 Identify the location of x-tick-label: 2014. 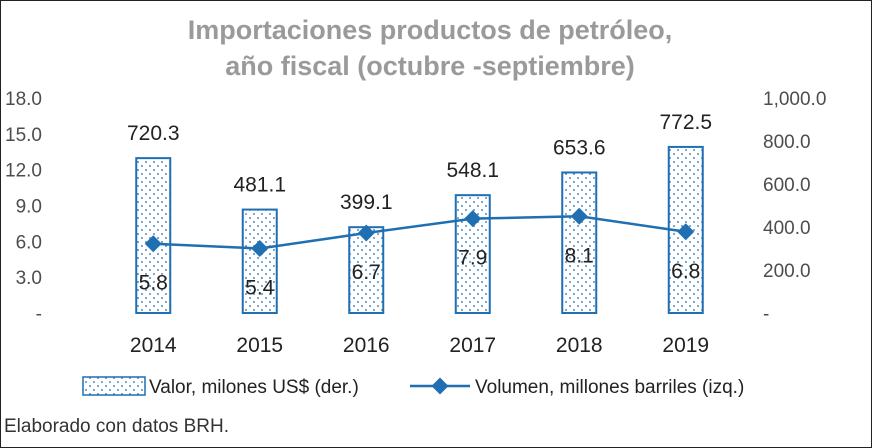
(153, 345).